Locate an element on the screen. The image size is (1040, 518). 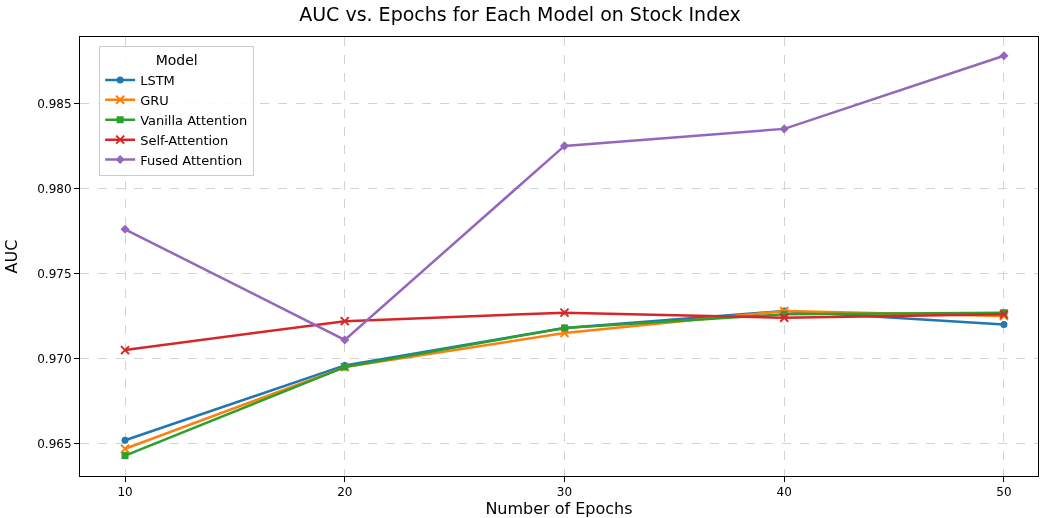
x-tick-label: 10 is located at coordinates (125, 492).